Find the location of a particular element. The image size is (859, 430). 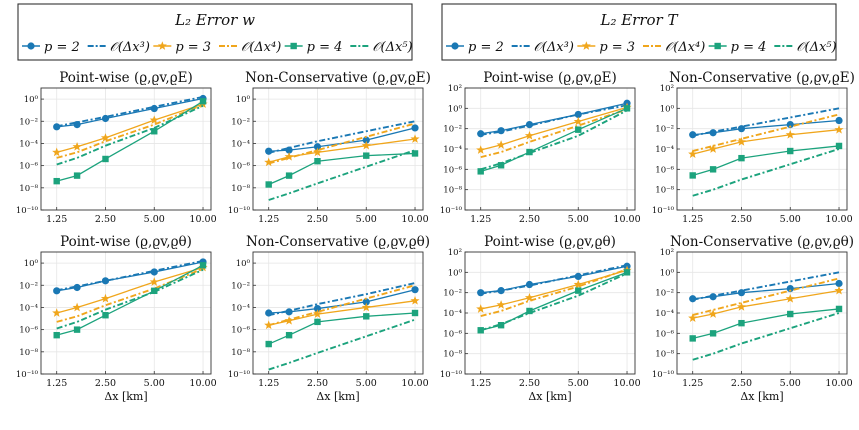

legend-entry-label: p = 4 is located at coordinates (325, 47).